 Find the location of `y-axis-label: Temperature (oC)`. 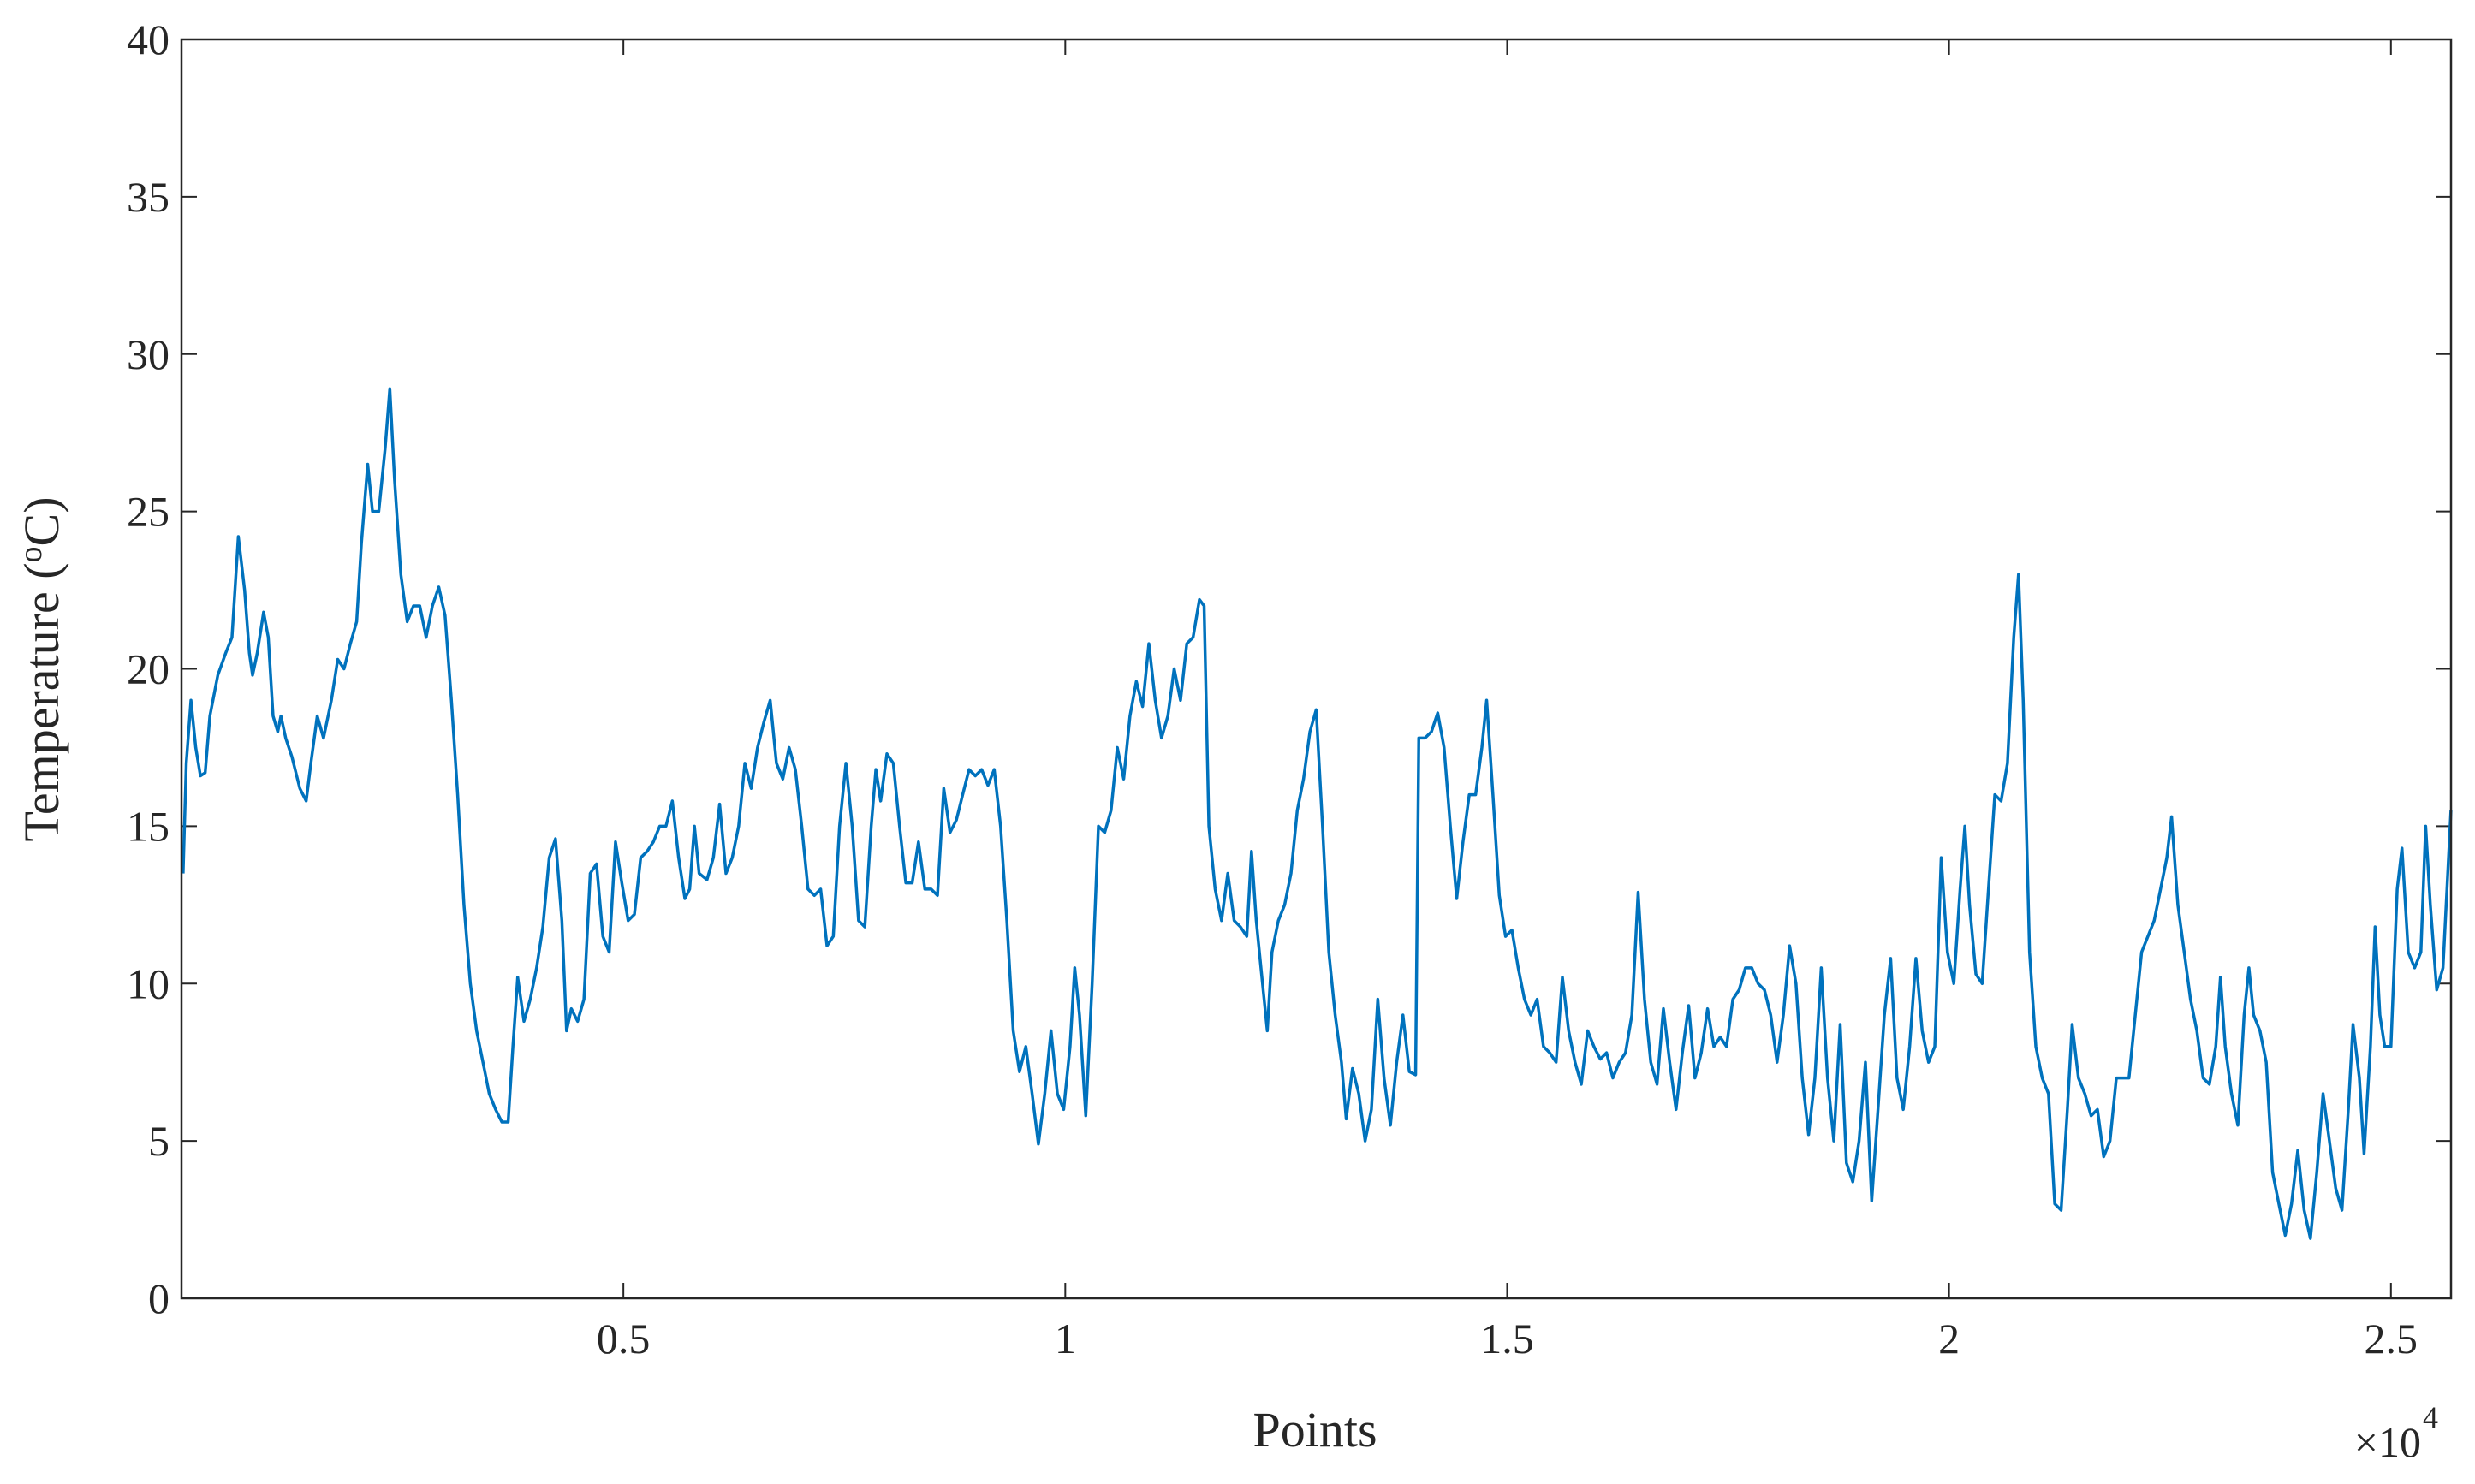

y-axis-label: Temperature (oC) is located at coordinates (41, 669).